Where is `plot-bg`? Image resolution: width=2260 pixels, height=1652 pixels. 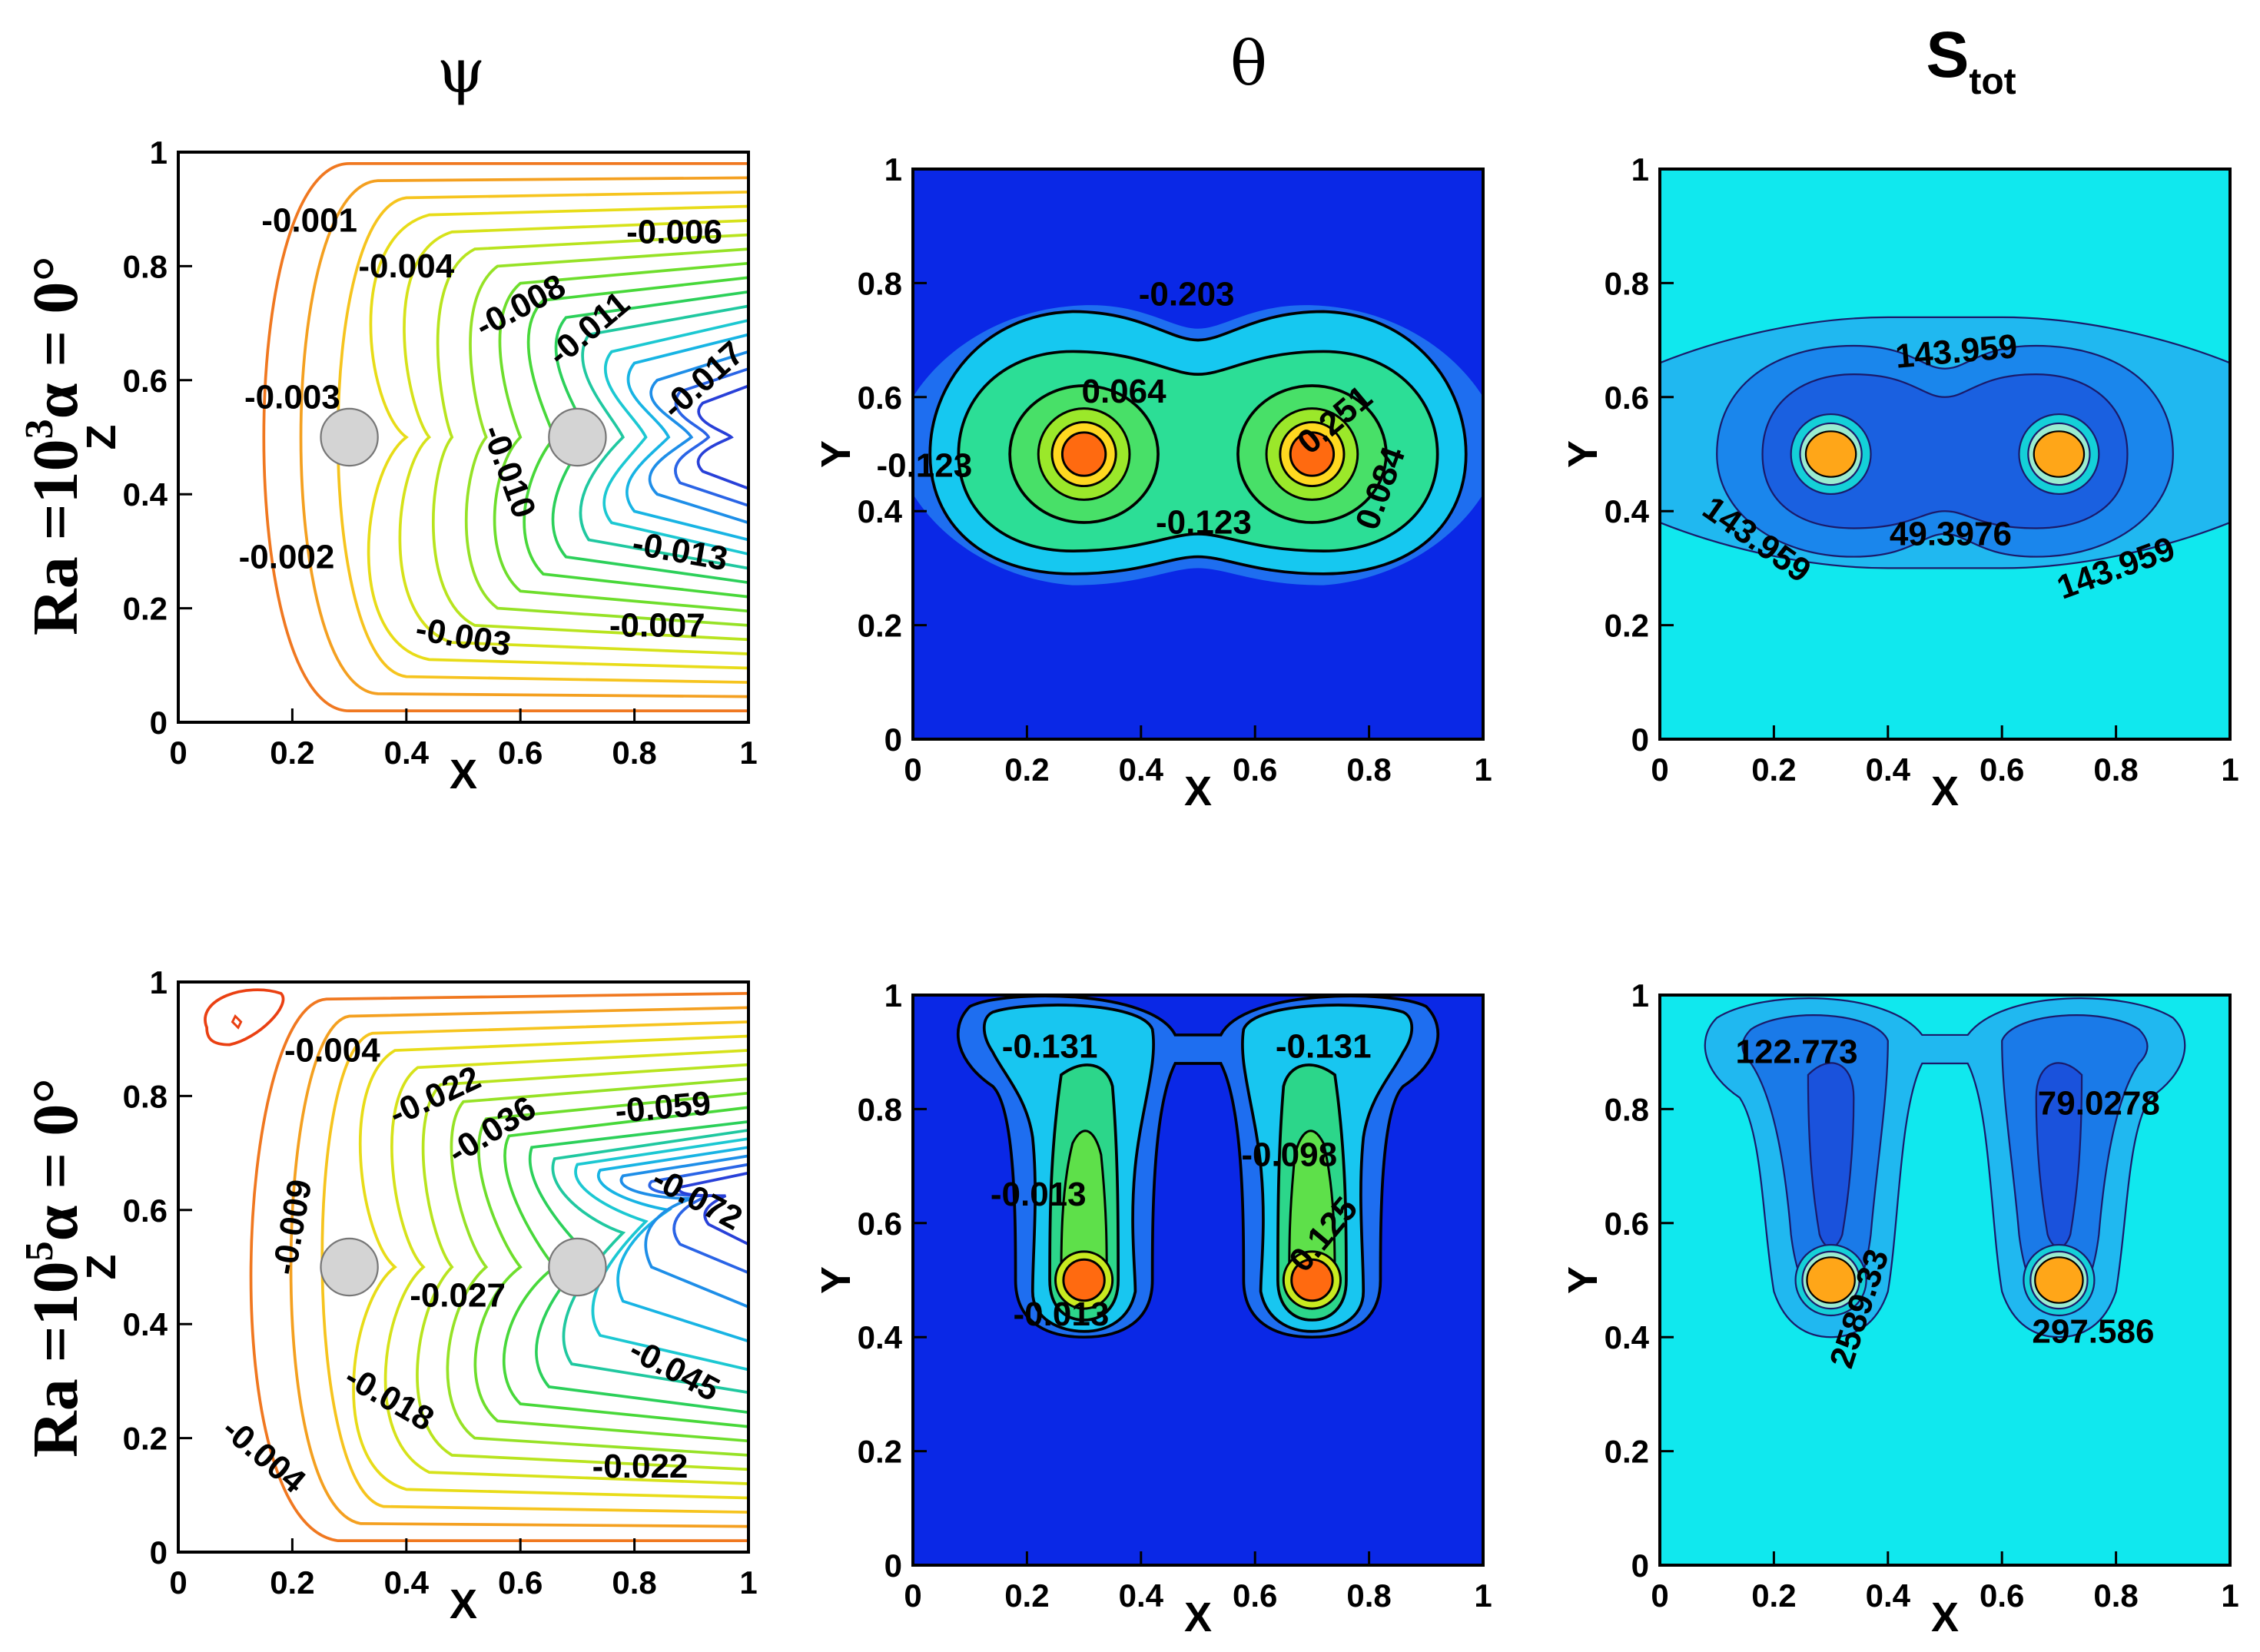 plot-bg is located at coordinates (463, 437).